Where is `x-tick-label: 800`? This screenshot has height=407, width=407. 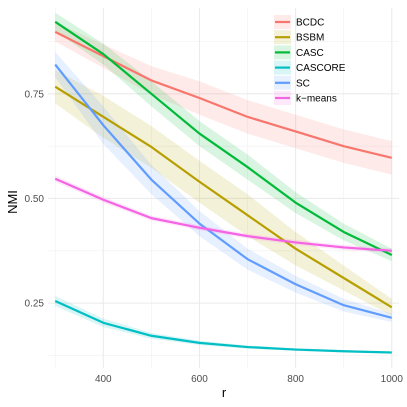 x-tick-label: 800 is located at coordinates (295, 379).